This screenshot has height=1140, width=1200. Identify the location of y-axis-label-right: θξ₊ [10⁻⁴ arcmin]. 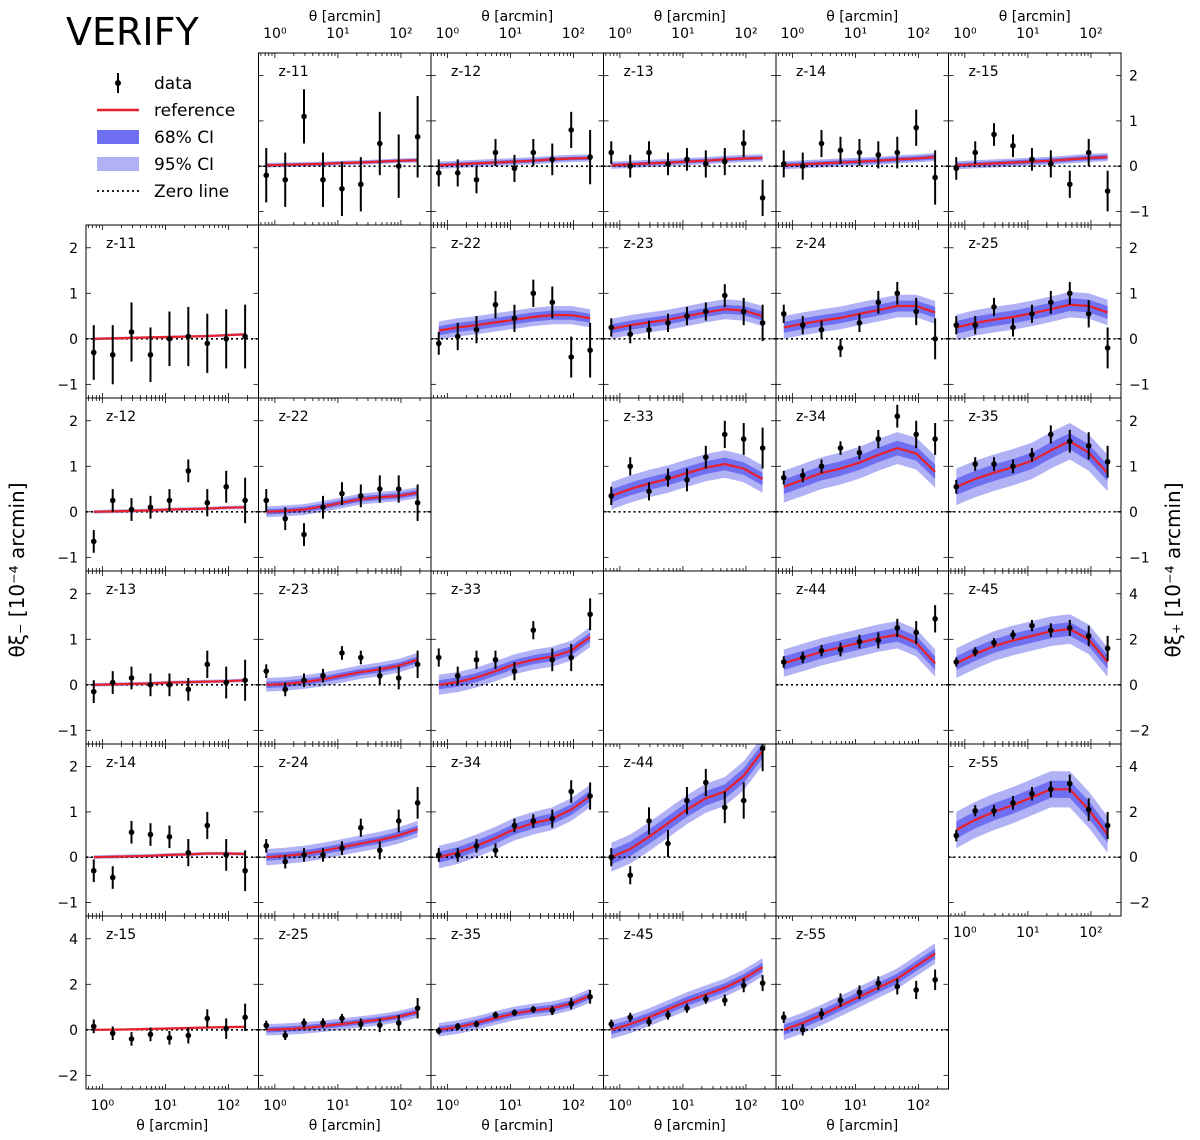
(1173, 569).